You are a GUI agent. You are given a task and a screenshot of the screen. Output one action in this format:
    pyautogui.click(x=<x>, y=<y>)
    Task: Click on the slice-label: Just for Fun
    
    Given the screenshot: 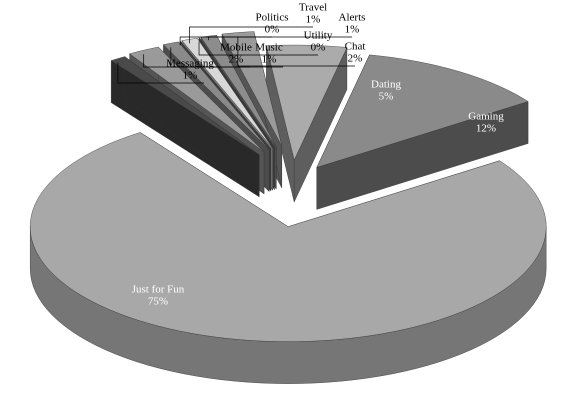 What is the action you would take?
    pyautogui.click(x=158, y=290)
    